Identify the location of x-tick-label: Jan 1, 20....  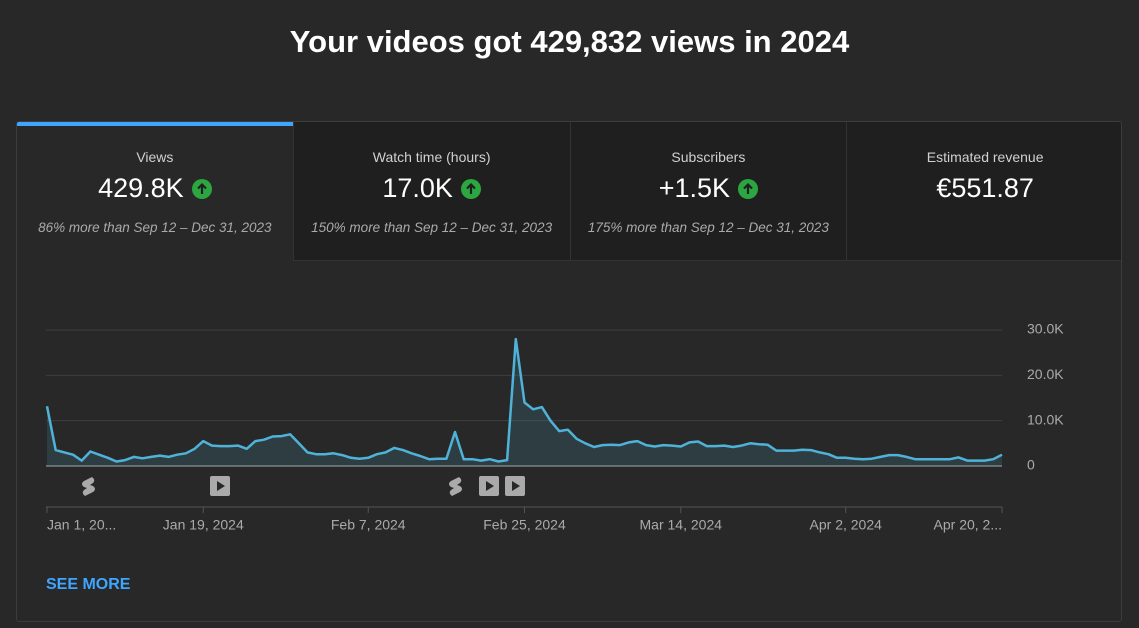
(81, 525).